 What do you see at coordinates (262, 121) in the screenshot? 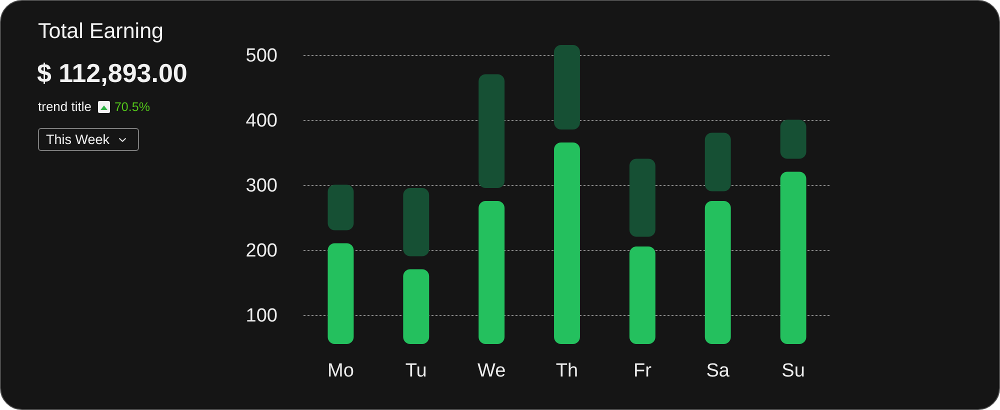
I see `y-tick-label: 400` at bounding box center [262, 121].